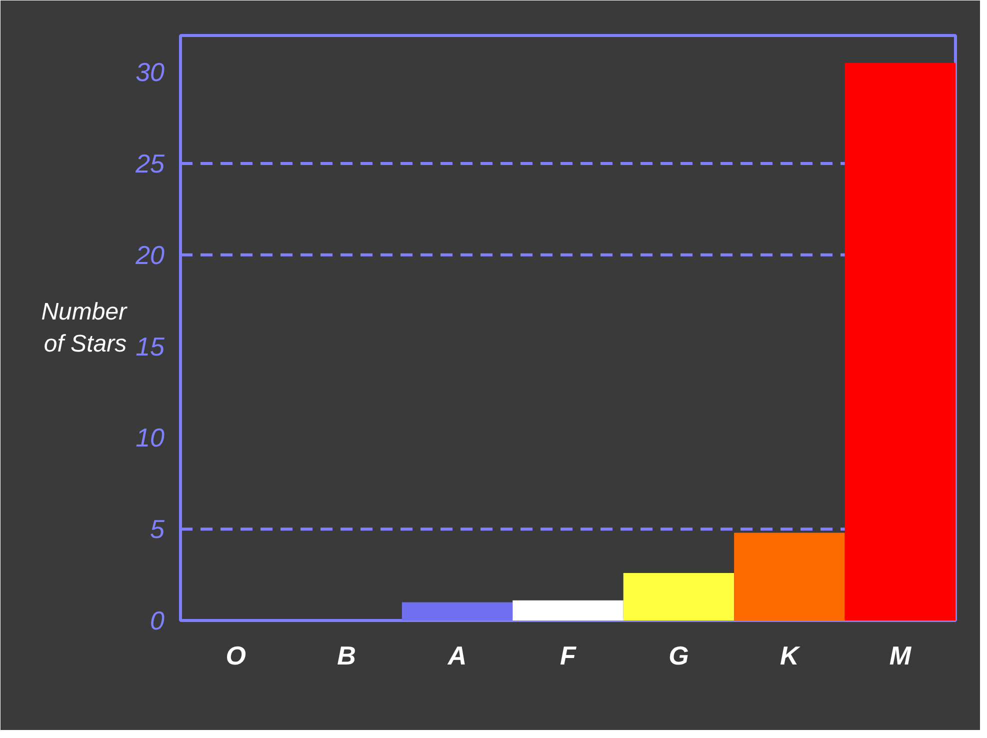 Image resolution: width=987 pixels, height=738 pixels. I want to click on x-tick-label: G, so click(678, 655).